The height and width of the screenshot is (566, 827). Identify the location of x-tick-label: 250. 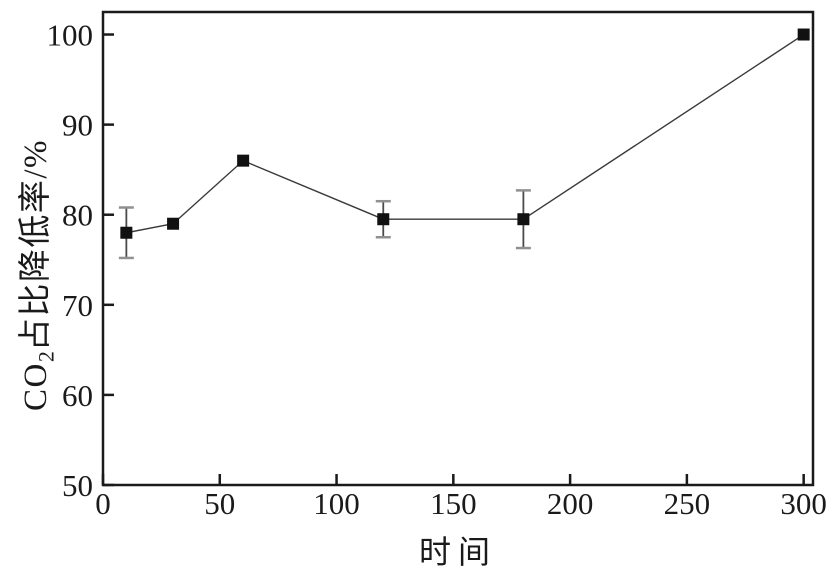
(687, 503).